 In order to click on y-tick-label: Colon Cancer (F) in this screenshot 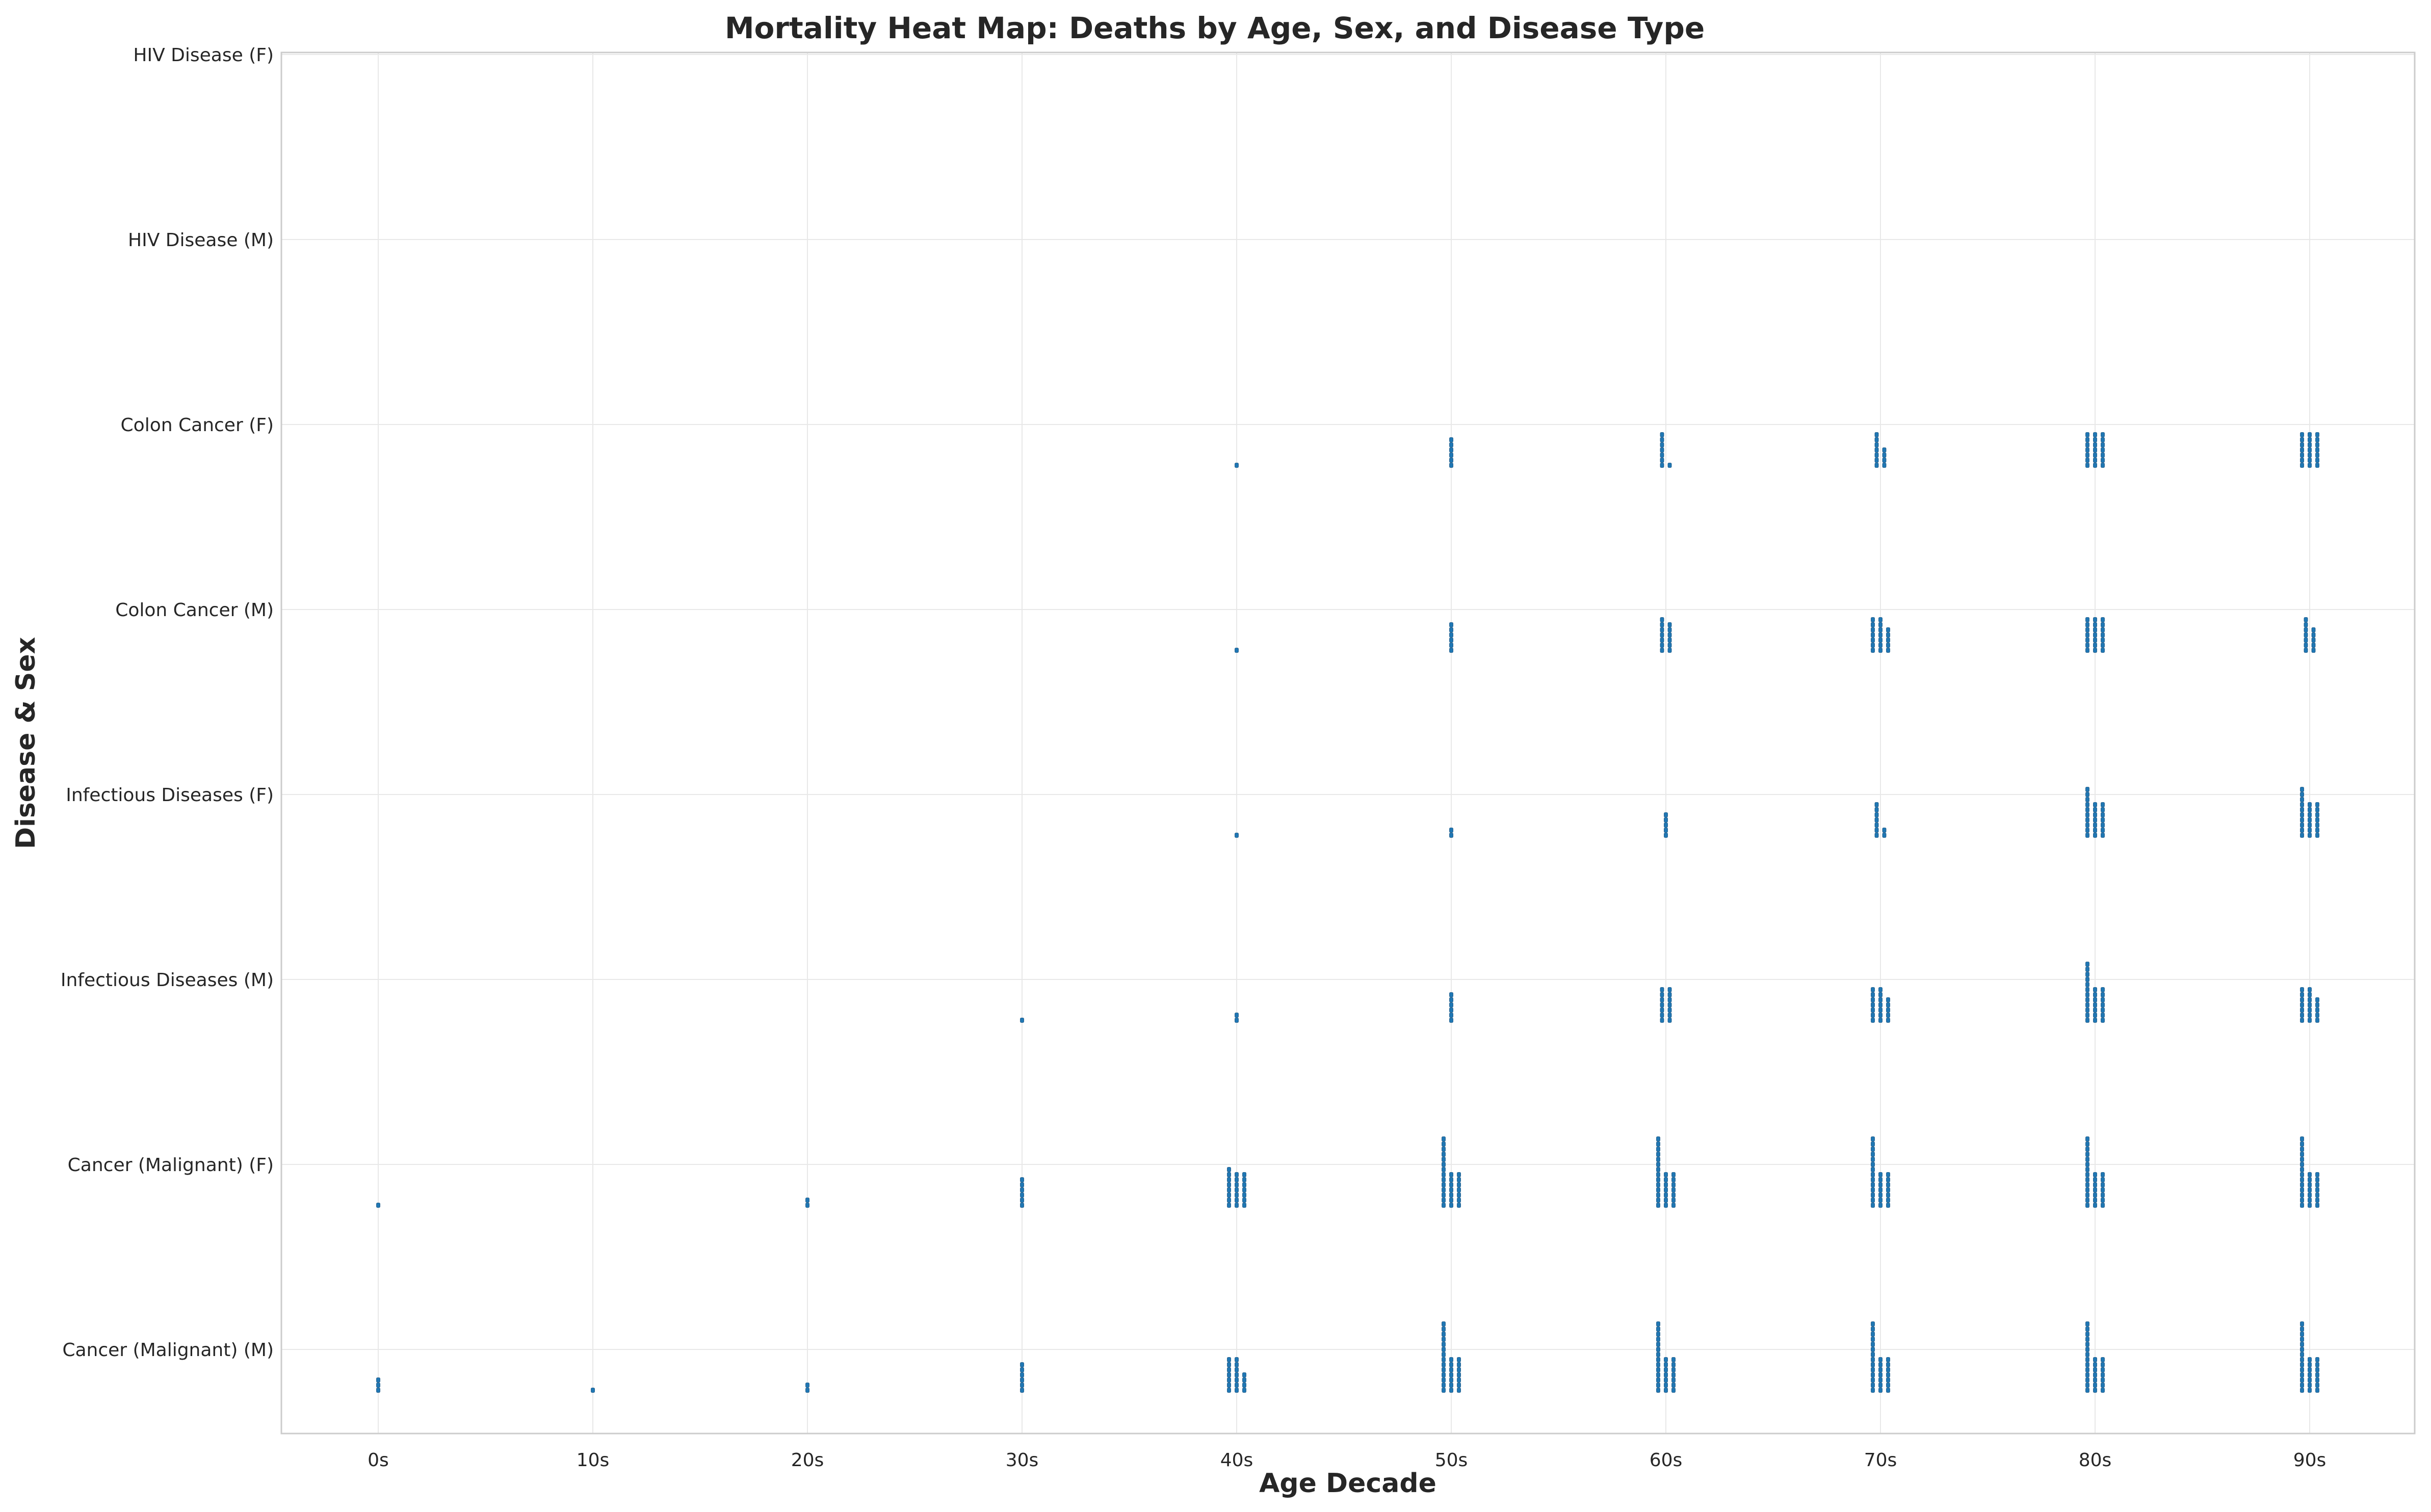, I will do `click(198, 425)`.